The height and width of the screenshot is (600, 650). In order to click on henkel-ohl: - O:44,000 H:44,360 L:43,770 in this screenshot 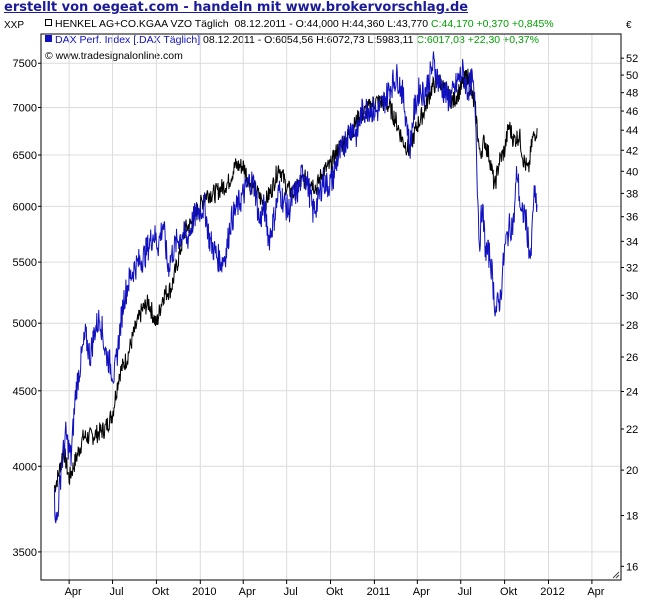, I will do `click(359, 24)`.